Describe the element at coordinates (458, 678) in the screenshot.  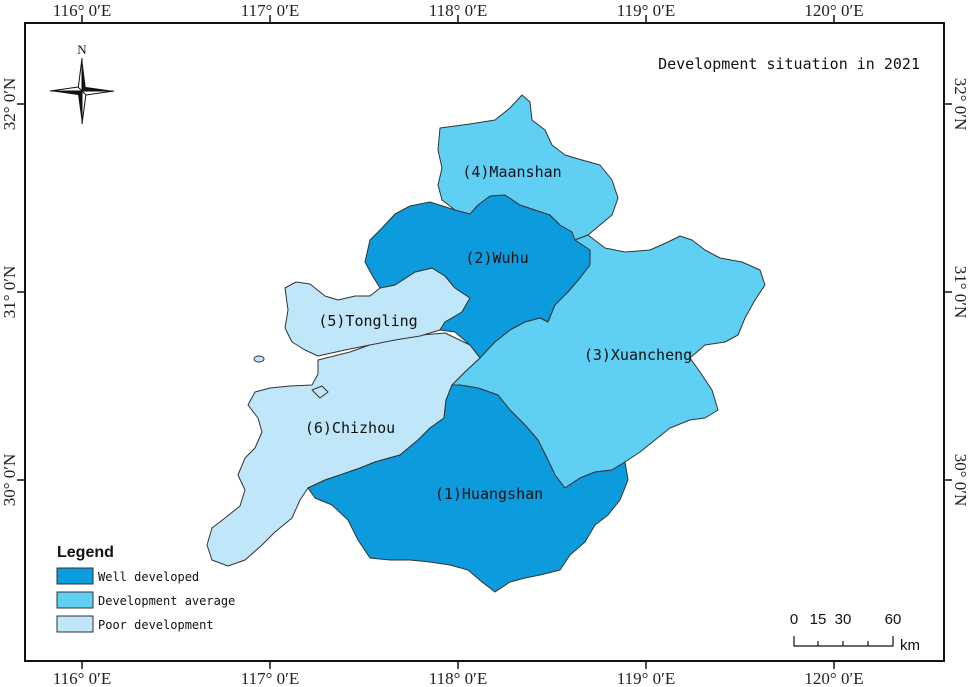
I see `lon-label-bottom-118: 118° 0′E` at that location.